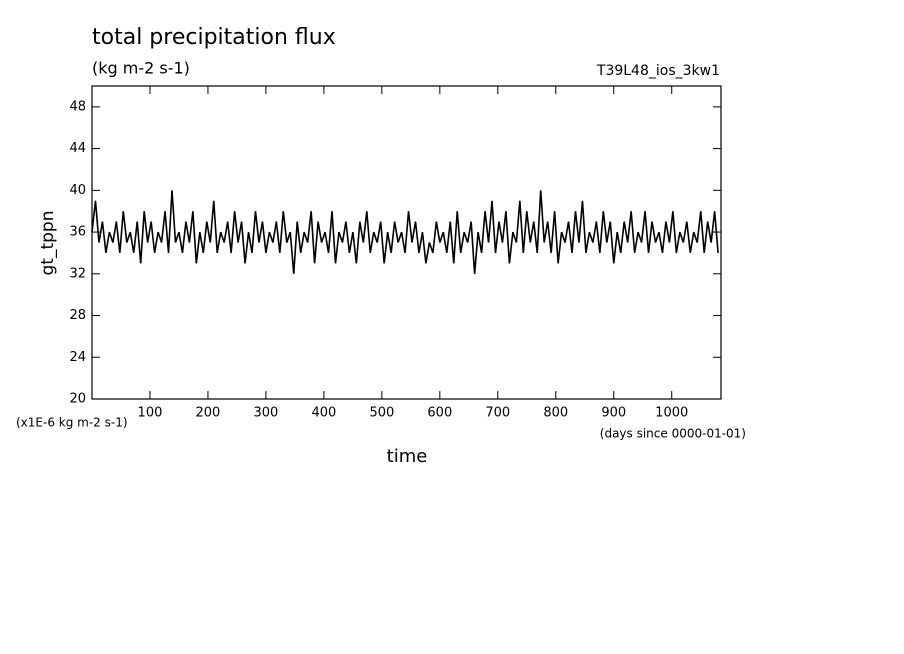 The width and height of the screenshot is (904, 654). I want to click on x-tick-label: 200, so click(208, 413).